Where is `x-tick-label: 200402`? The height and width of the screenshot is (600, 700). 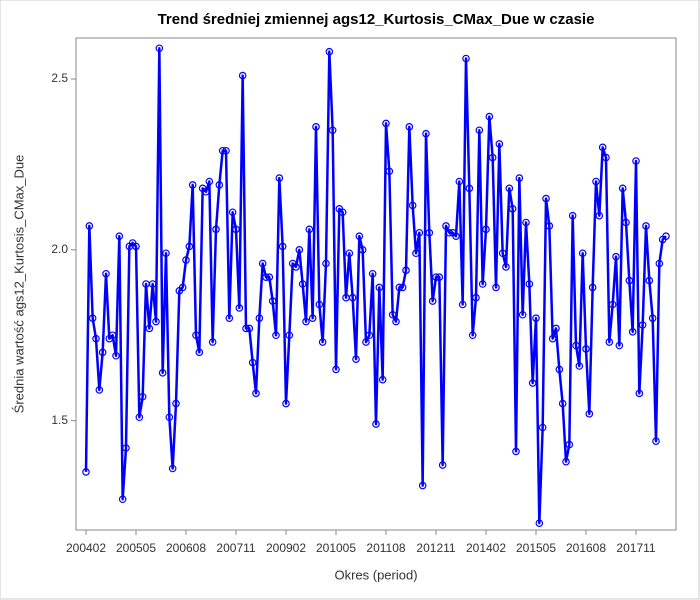
x-tick-label: 200402 is located at coordinates (86, 548).